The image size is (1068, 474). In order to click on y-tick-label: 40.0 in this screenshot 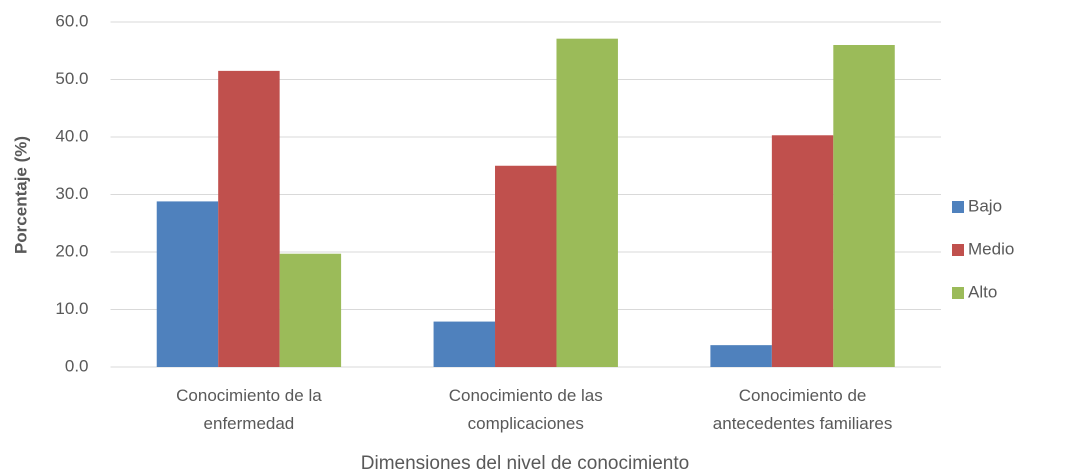, I will do `click(71, 135)`.